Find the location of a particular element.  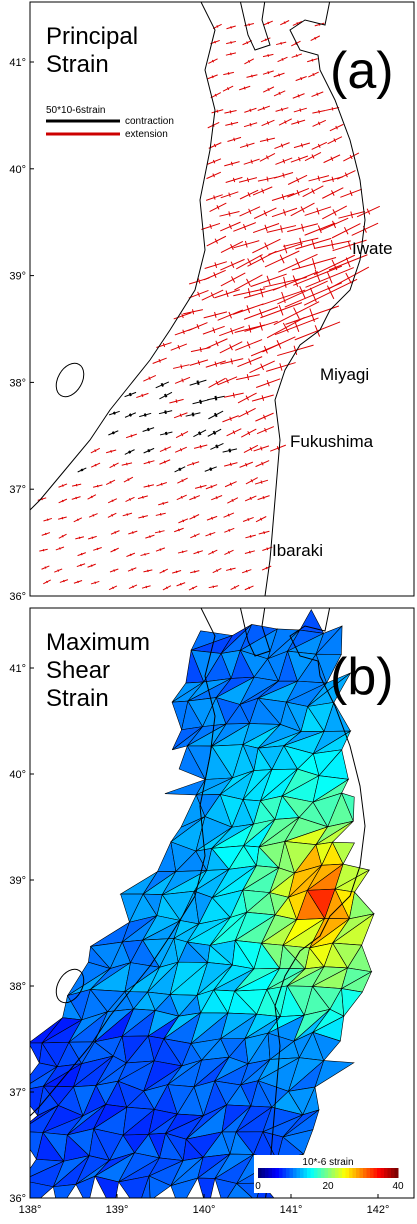

lat-tick-label: 38° is located at coordinates (17, 987).